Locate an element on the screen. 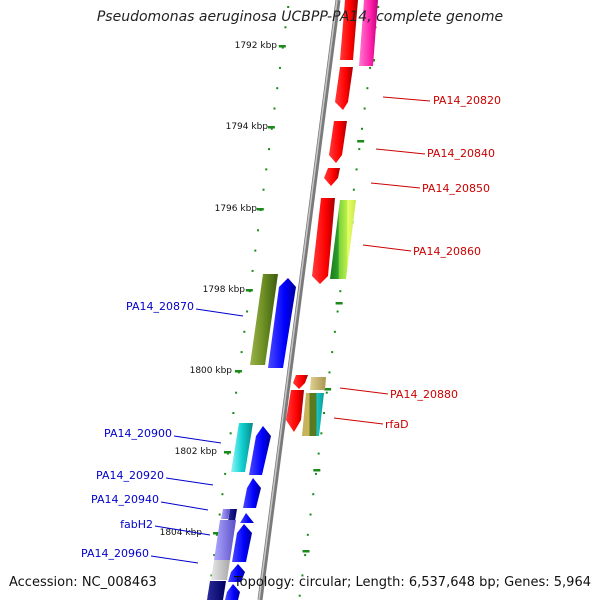 This screenshot has height=600, width=600. gene-label: PA14_20880 is located at coordinates (424, 394).